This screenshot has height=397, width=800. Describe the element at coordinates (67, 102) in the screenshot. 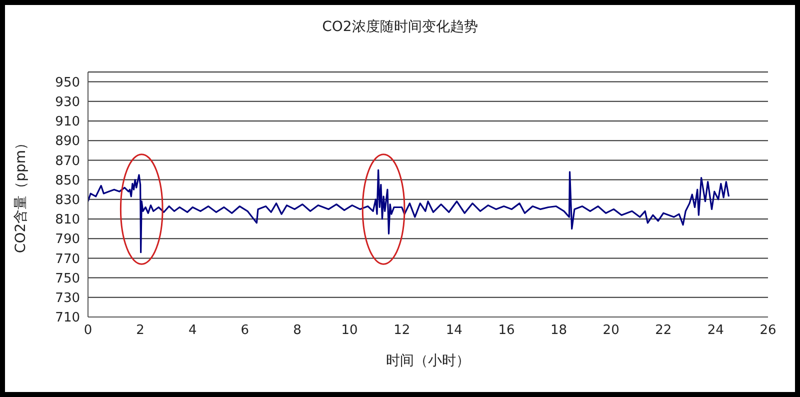

I see `y-tick-label: 930` at that location.